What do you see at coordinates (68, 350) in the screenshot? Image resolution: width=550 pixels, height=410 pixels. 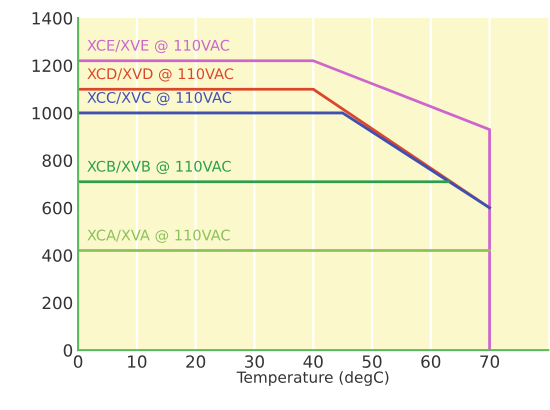 I see `y-tick-label: 0` at bounding box center [68, 350].